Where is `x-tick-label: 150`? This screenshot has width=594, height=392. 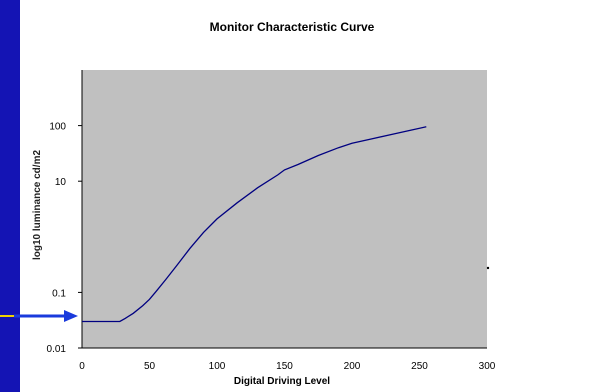 x-tick-label: 150 is located at coordinates (284, 366).